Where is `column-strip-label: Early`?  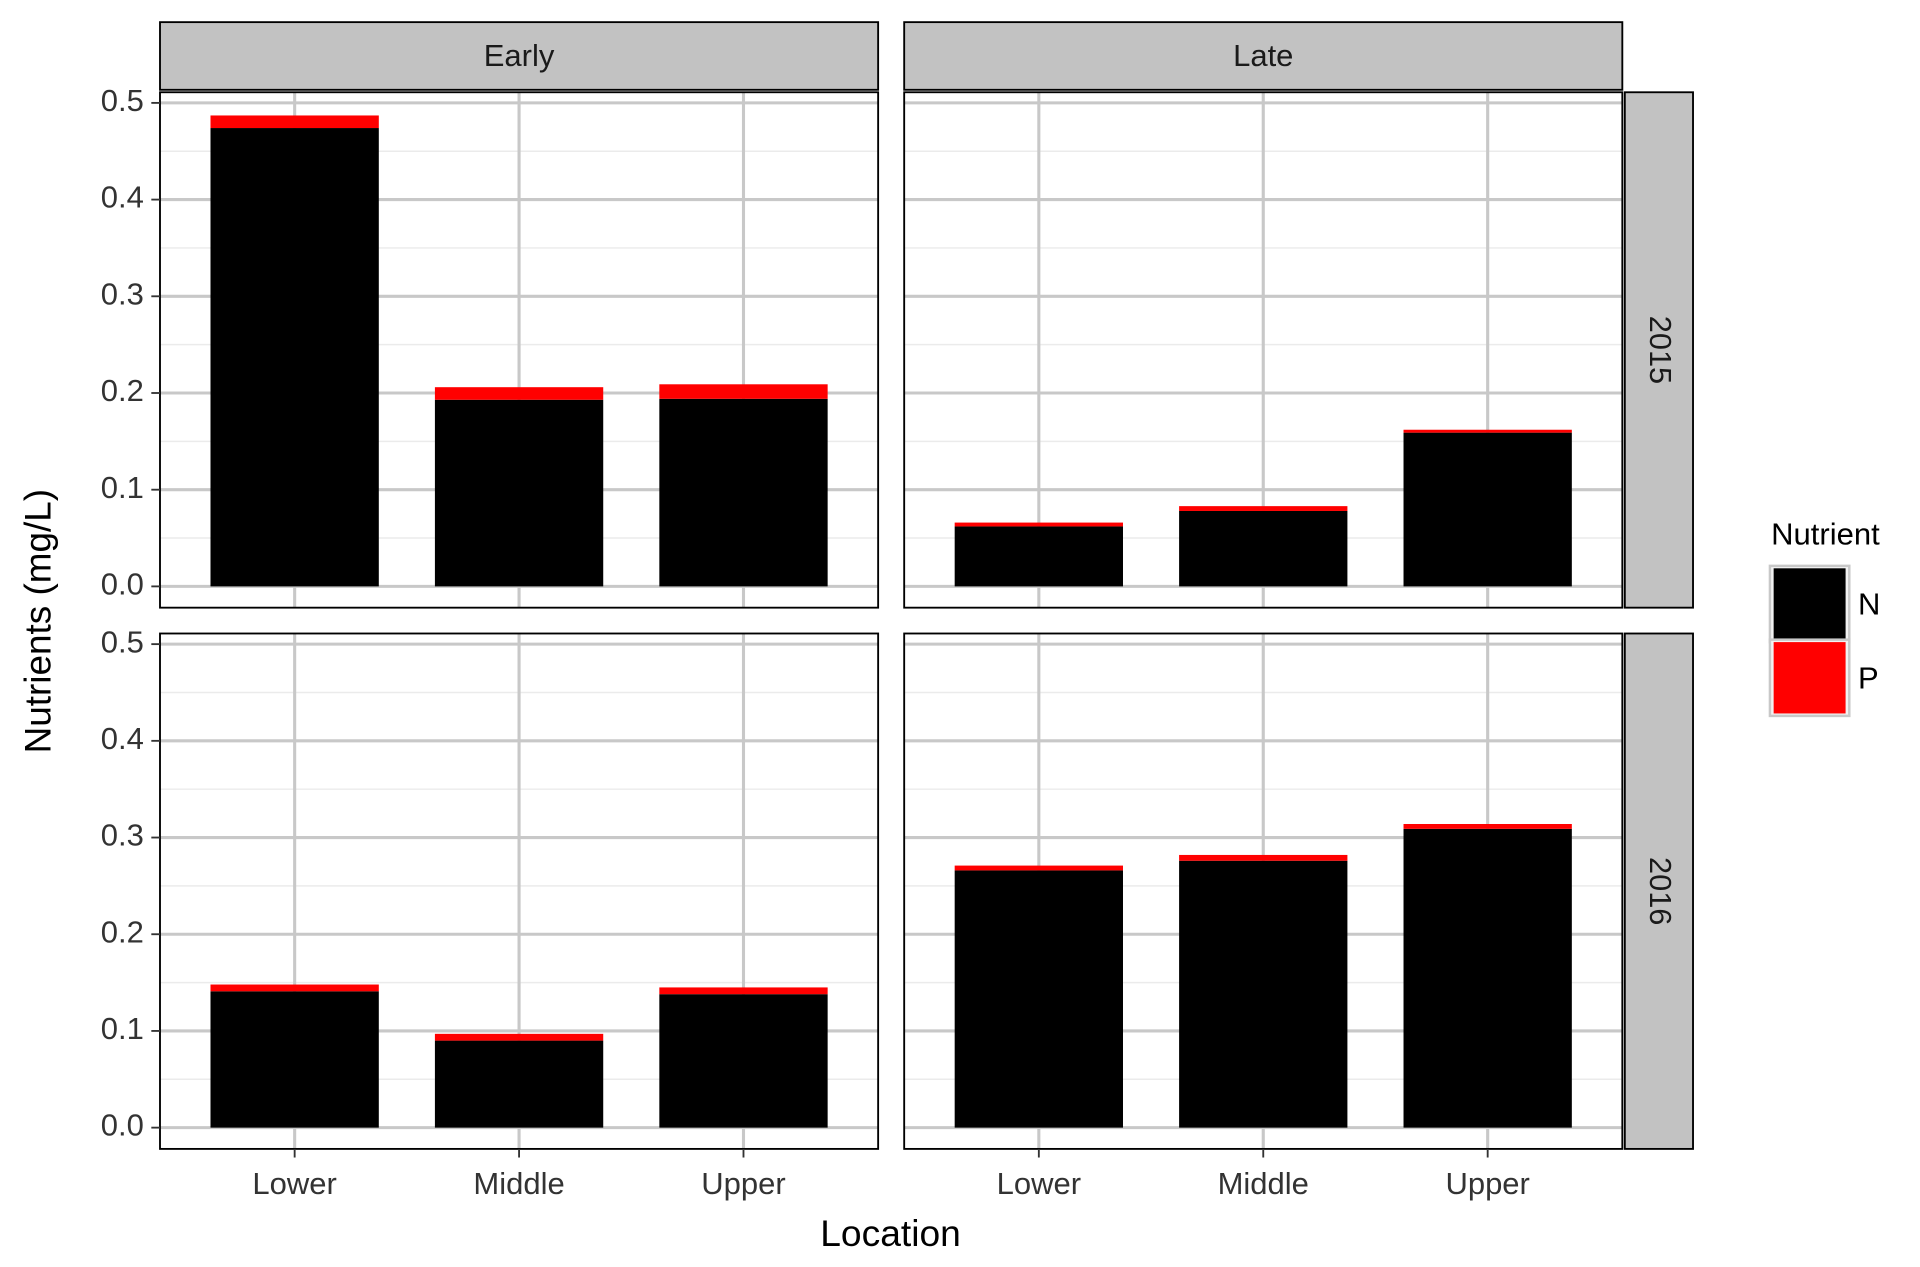
column-strip-label: Early is located at coordinates (519, 55).